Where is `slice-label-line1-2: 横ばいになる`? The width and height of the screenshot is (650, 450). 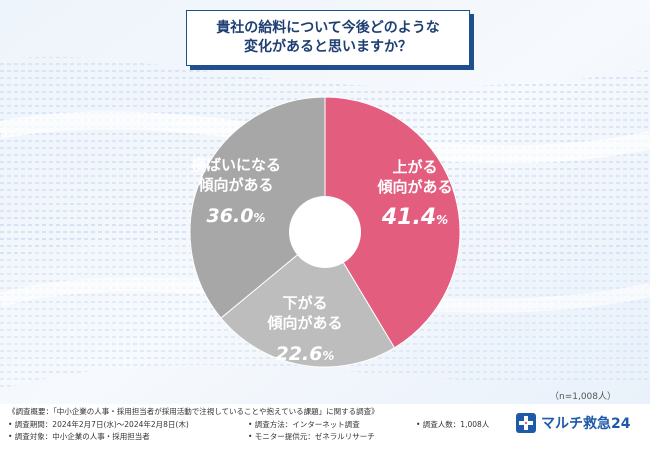
slice-label-line1-2: 横ばいになる is located at coordinates (236, 165).